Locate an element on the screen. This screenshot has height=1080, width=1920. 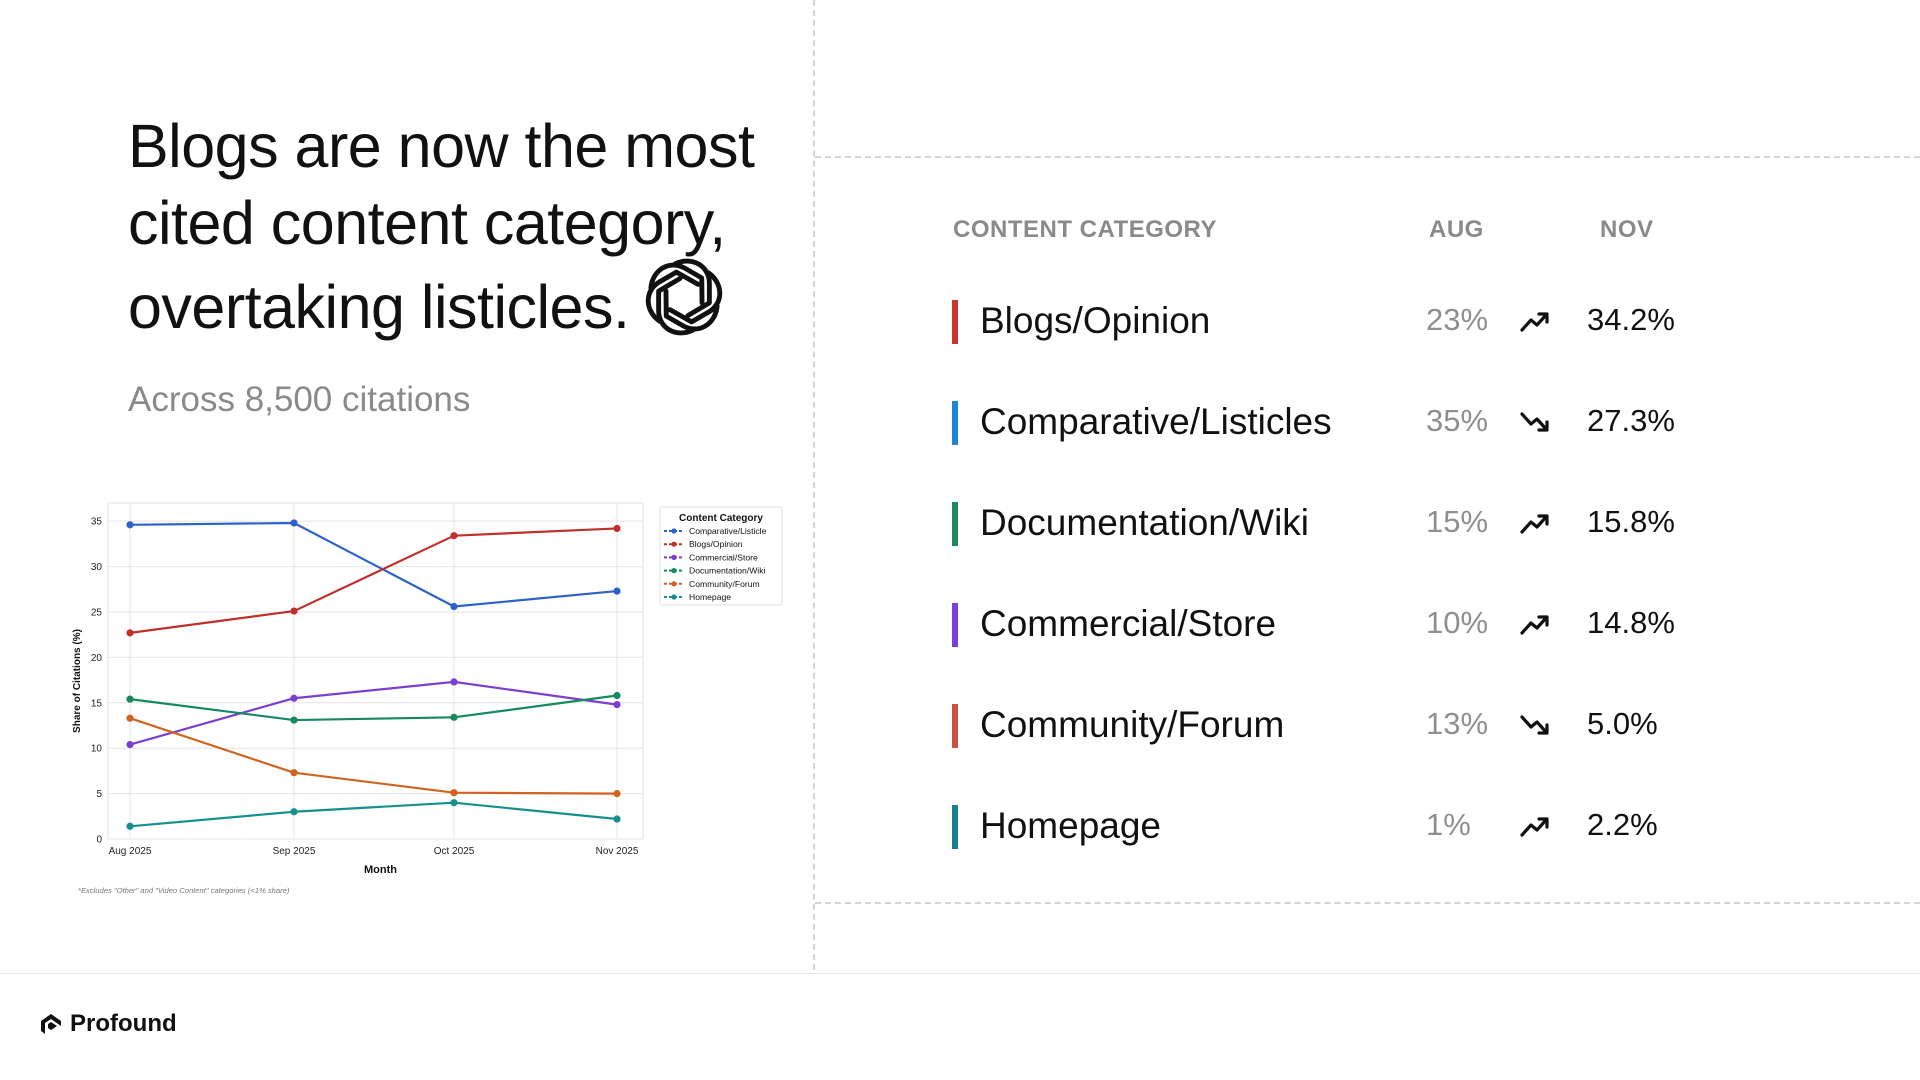
footer-divider is located at coordinates (960, 973).